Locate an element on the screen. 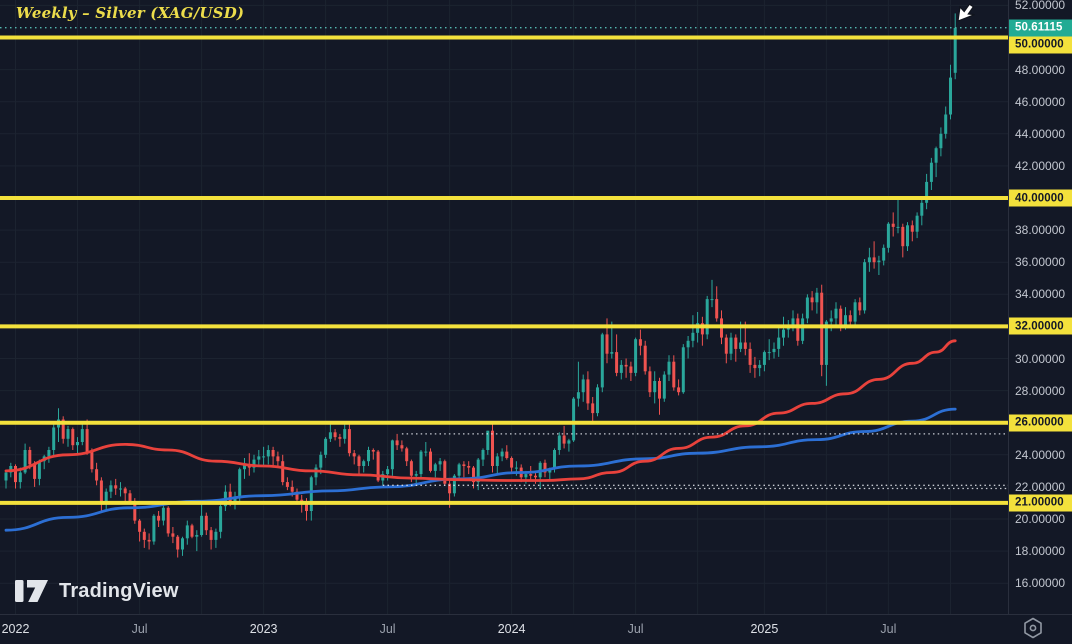  price-tick-label: 48.00000 is located at coordinates (1040, 69).